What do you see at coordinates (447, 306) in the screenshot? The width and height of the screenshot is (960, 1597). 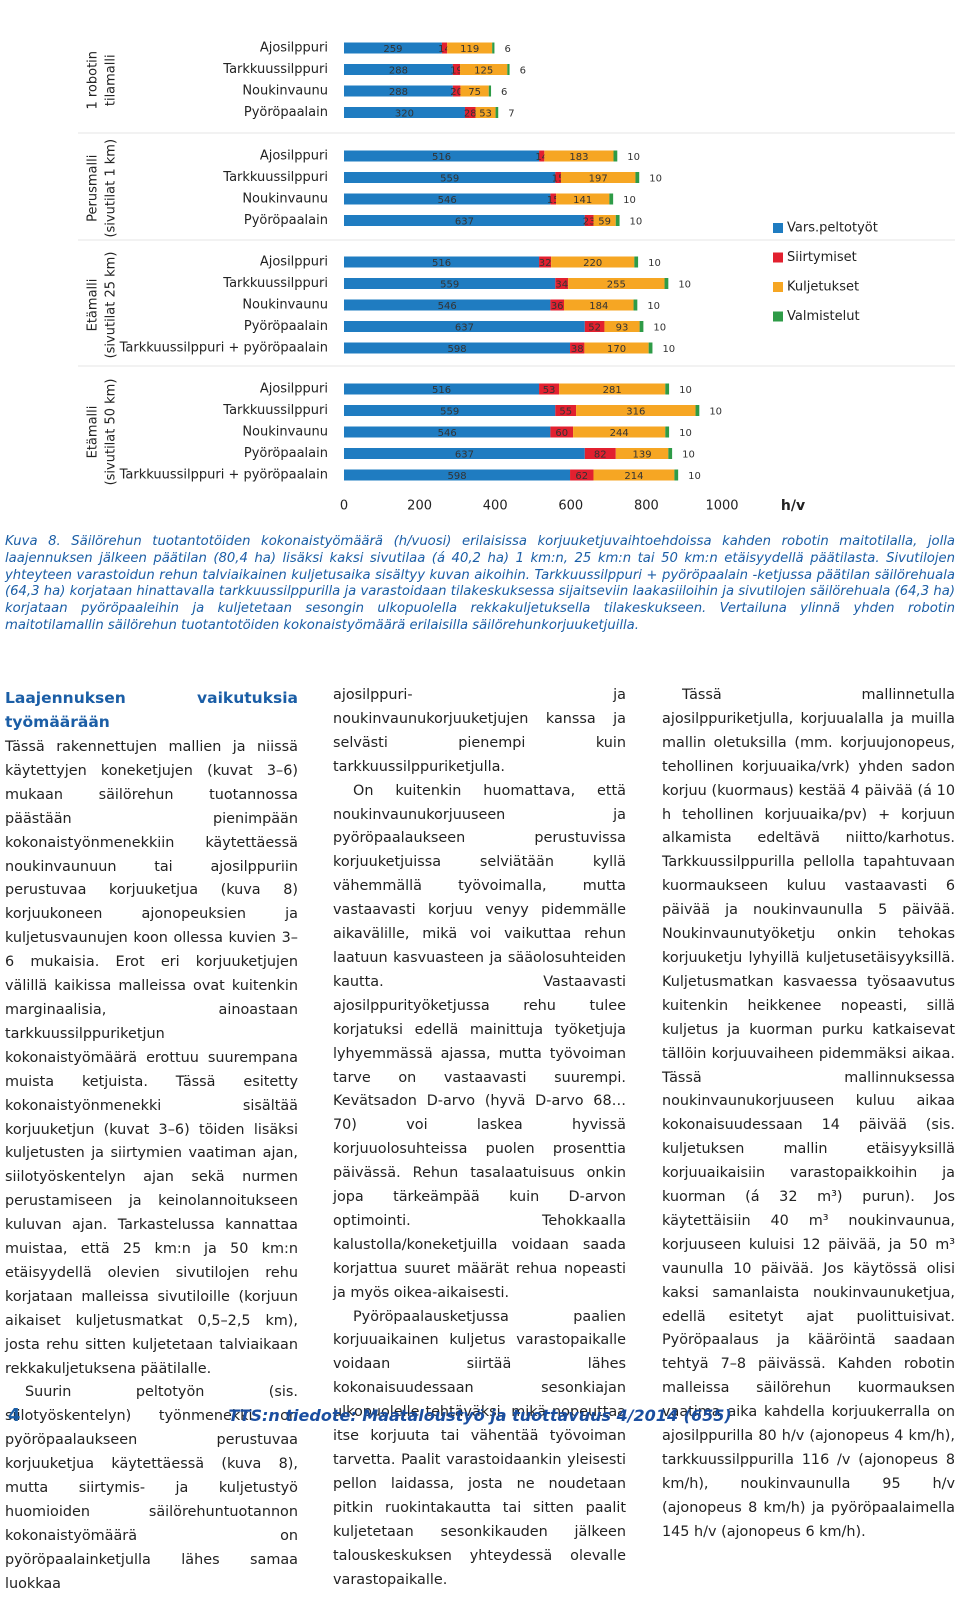 I see `value-label: 546` at bounding box center [447, 306].